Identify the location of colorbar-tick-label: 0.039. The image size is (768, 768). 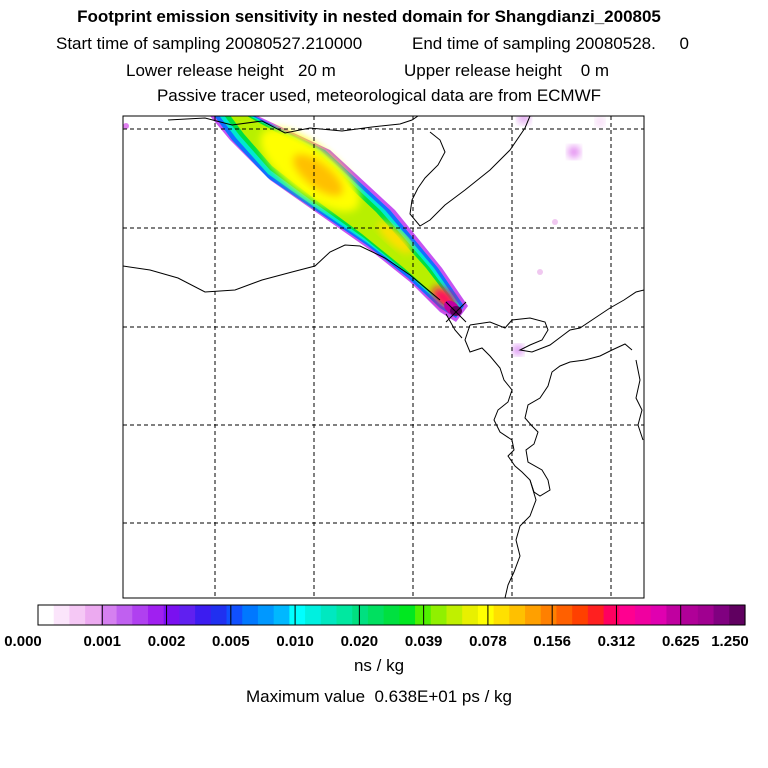
(424, 641).